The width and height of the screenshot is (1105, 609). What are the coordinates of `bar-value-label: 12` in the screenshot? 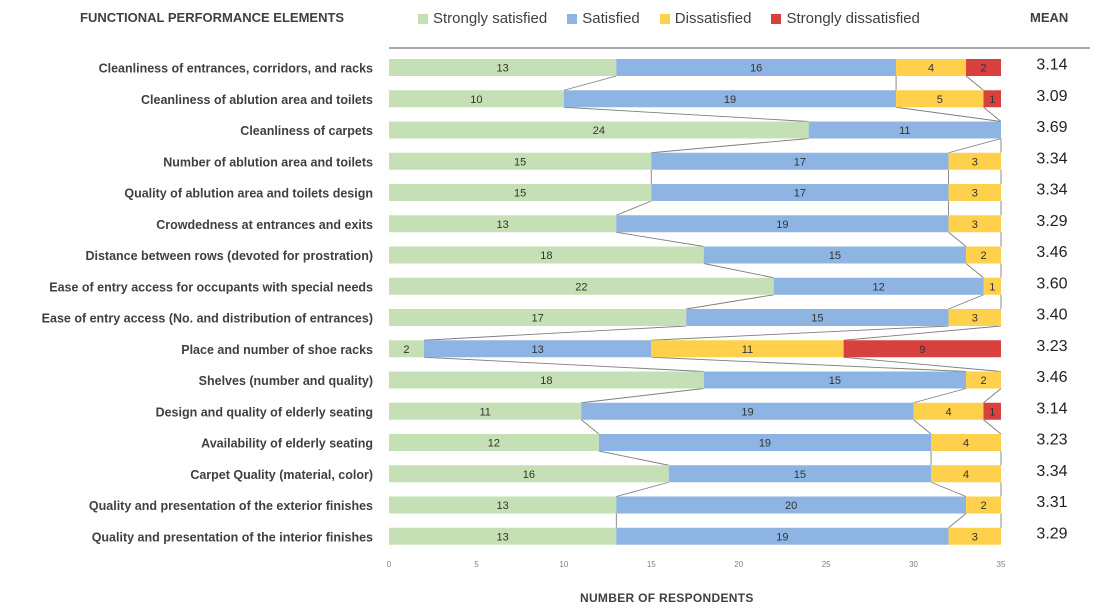 It's located at (878, 287).